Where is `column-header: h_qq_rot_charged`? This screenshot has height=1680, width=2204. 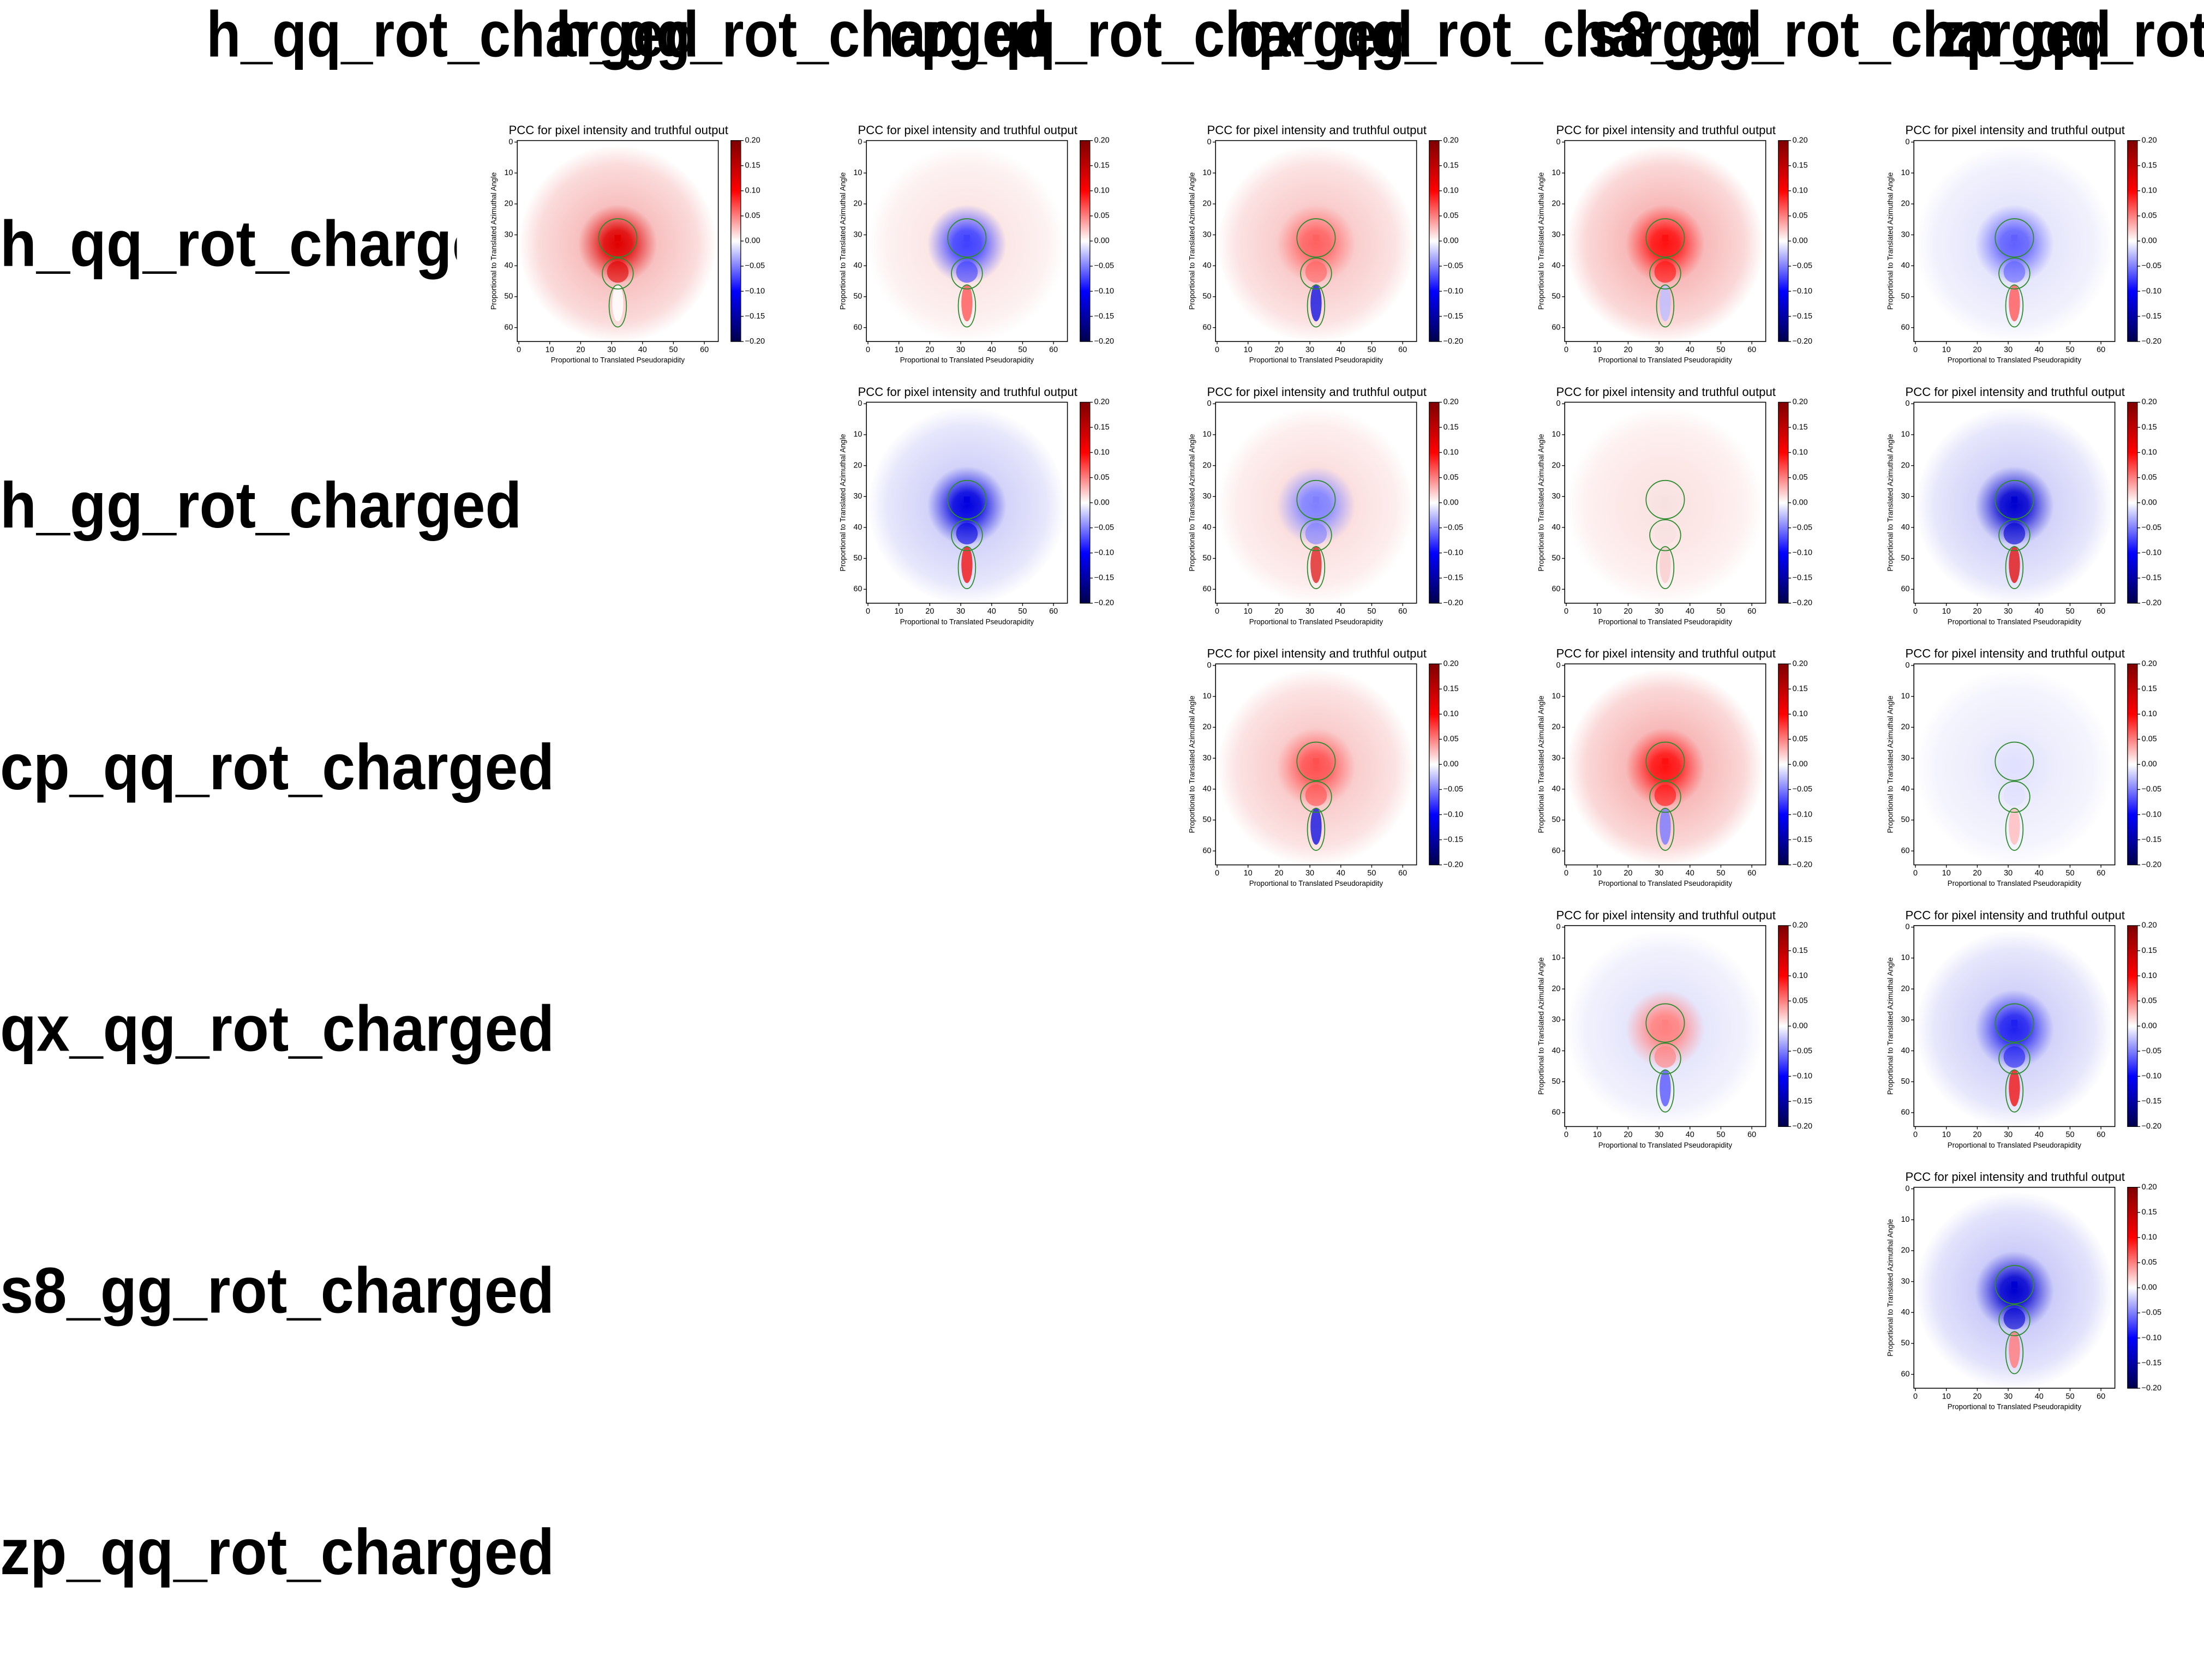
column-header: h_qq_rot_charged is located at coordinates (452, 35).